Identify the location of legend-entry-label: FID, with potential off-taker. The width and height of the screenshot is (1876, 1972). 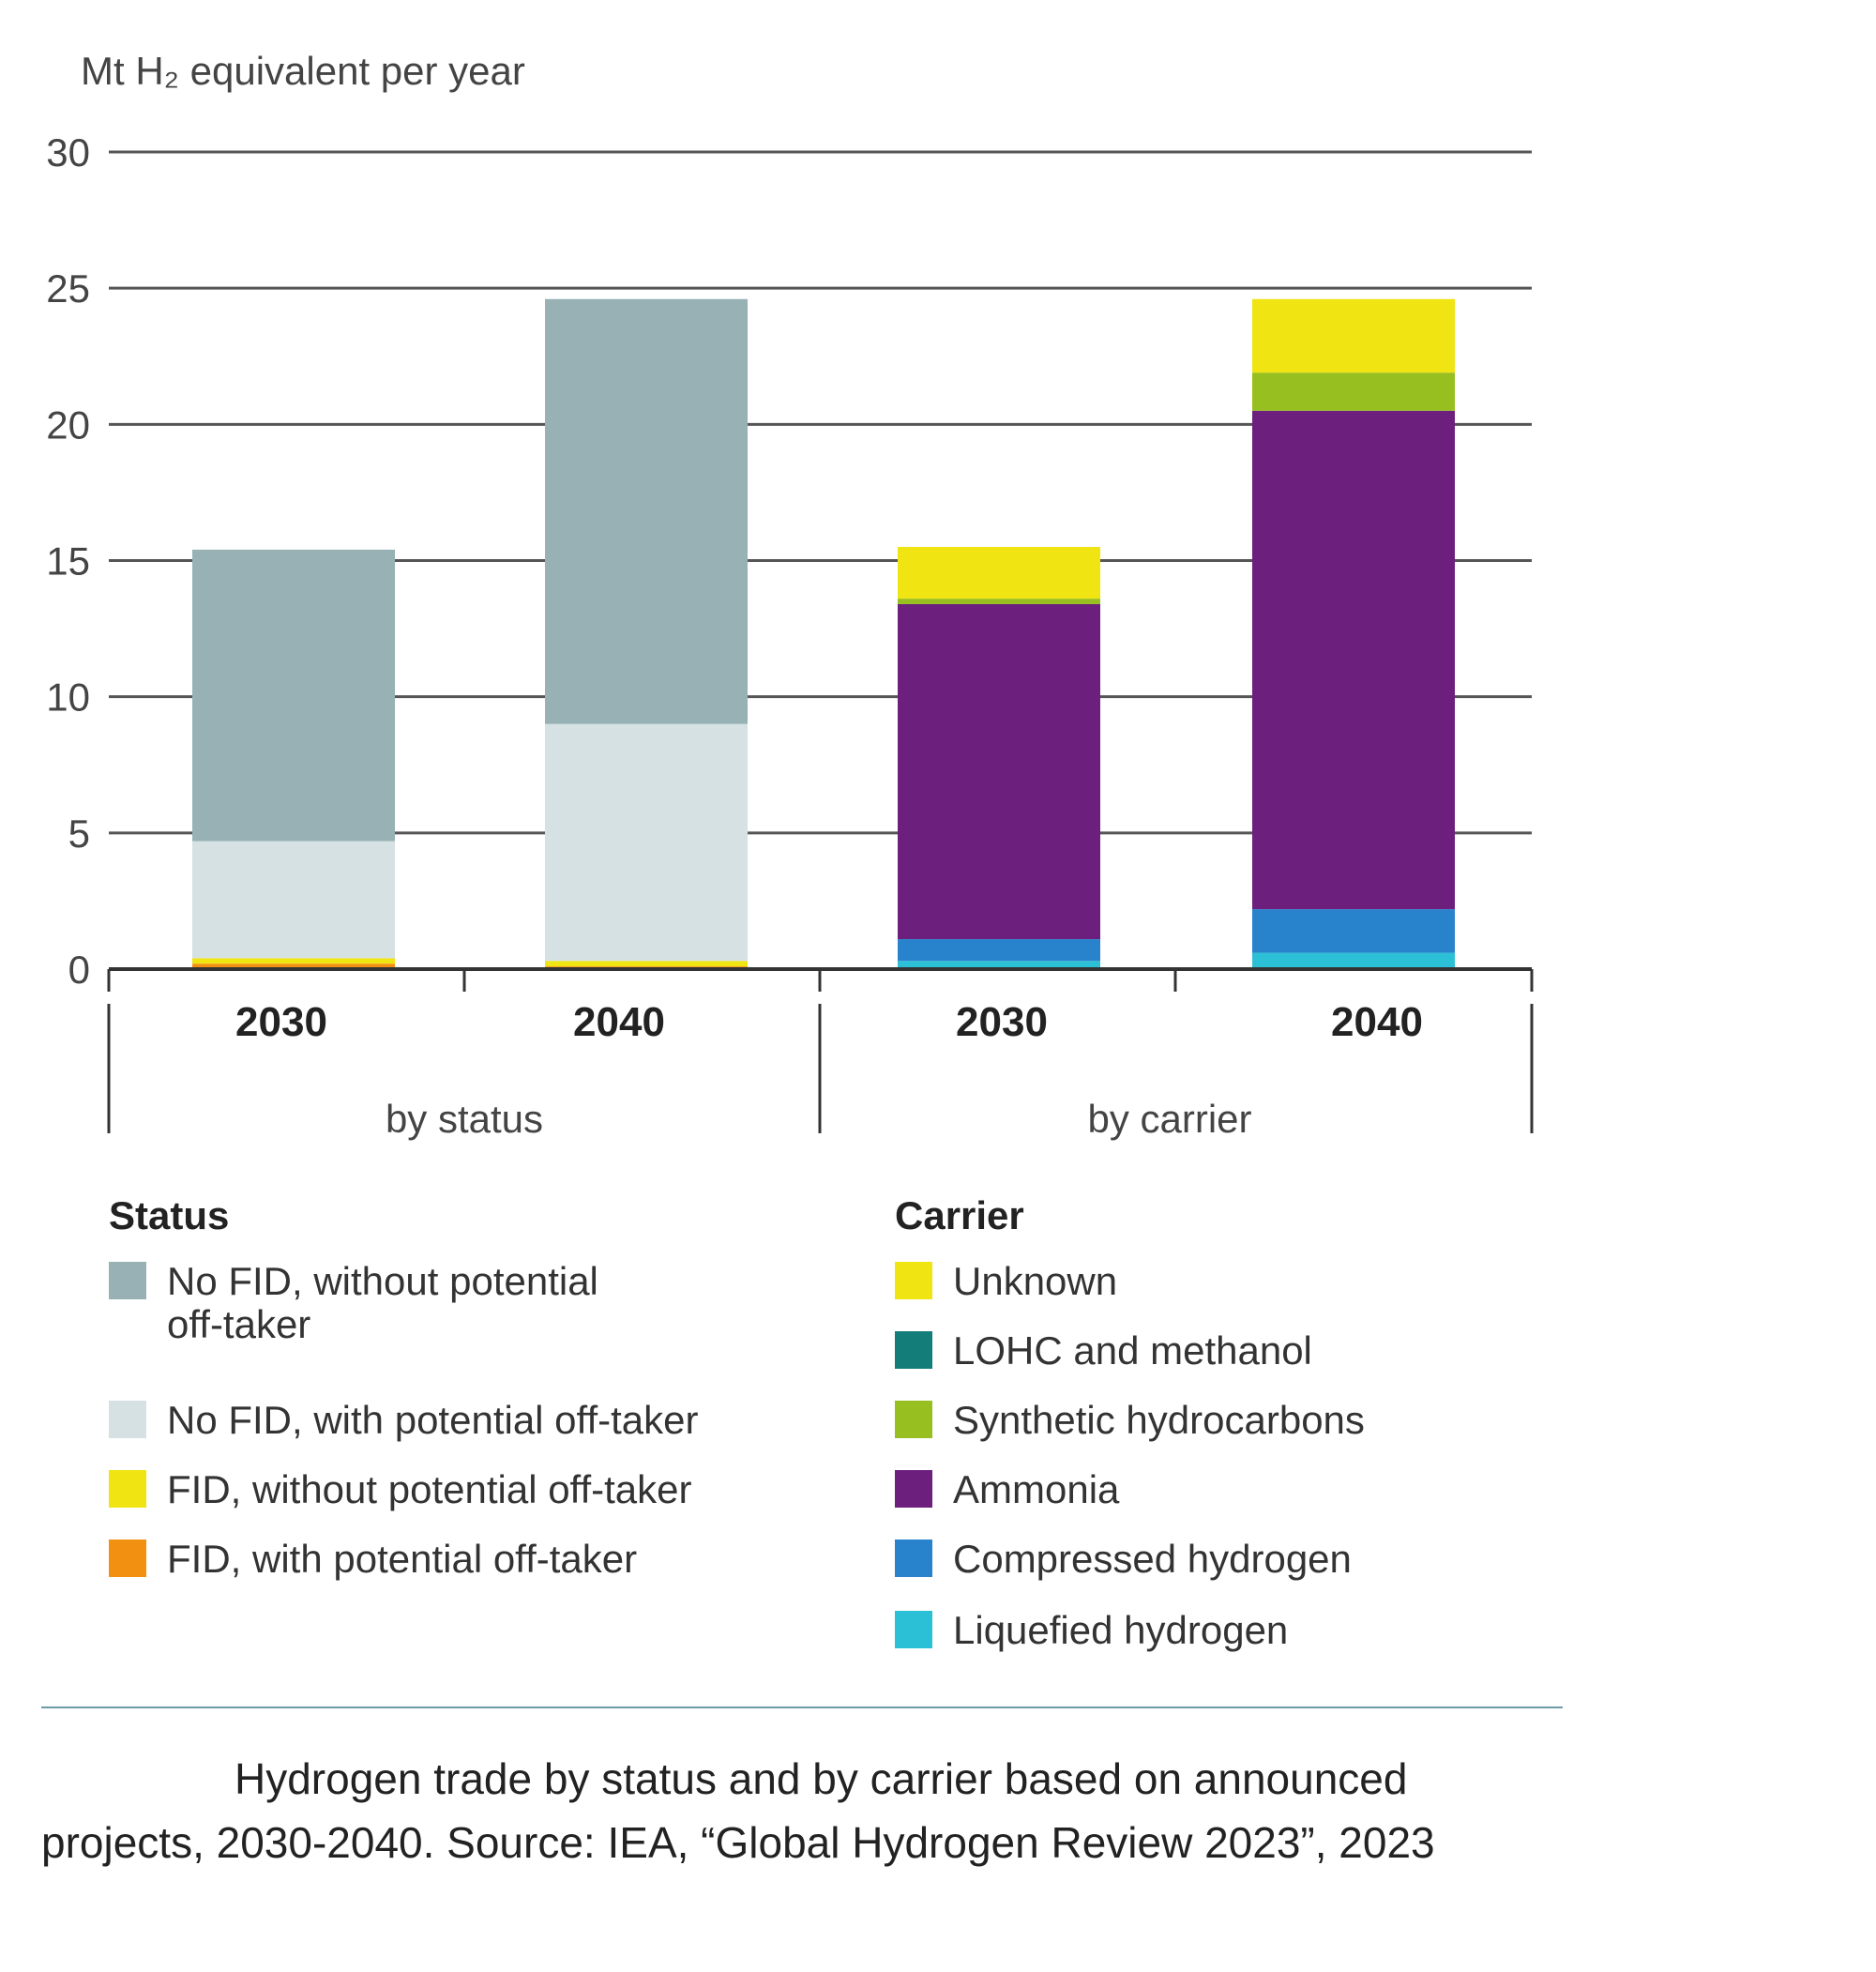
(402, 1559).